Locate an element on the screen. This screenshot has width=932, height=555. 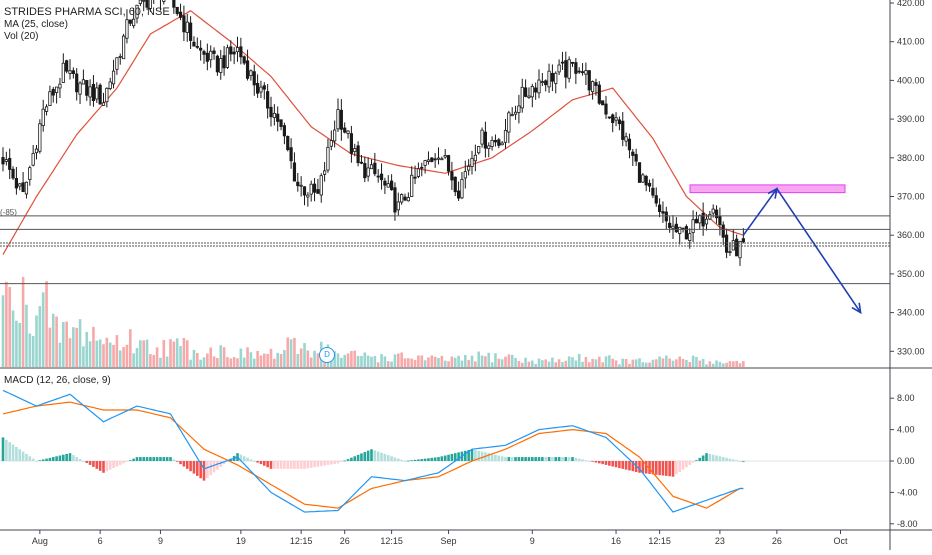
price-tick-label: 370.00 is located at coordinates (911, 197).